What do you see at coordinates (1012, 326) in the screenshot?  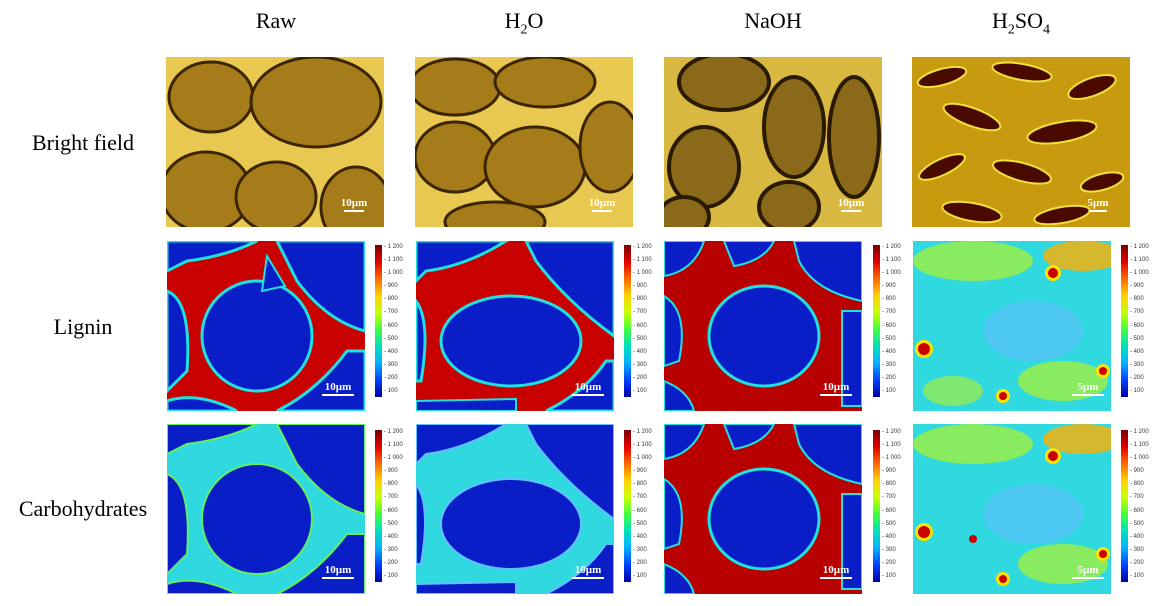 I see `lignin-h2so4` at bounding box center [1012, 326].